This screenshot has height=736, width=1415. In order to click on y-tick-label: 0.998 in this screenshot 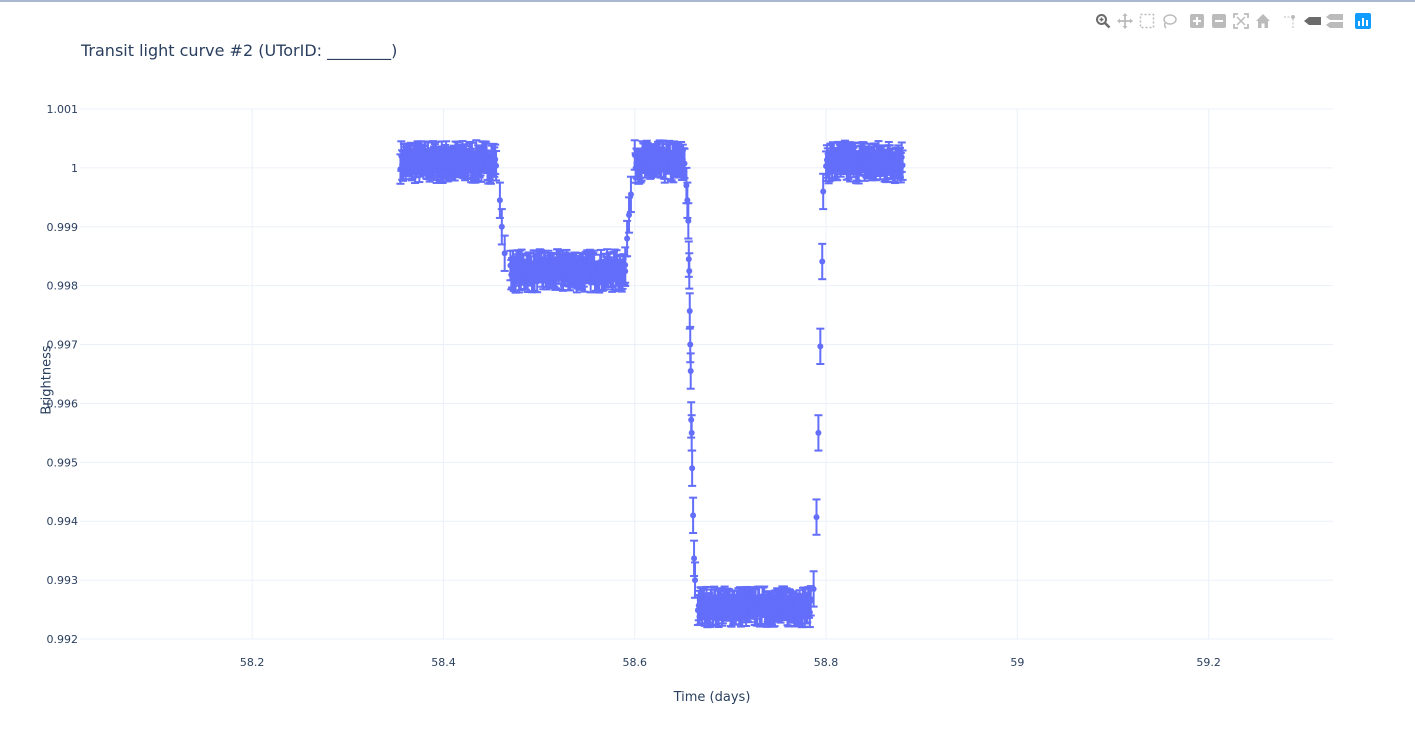, I will do `click(63, 286)`.